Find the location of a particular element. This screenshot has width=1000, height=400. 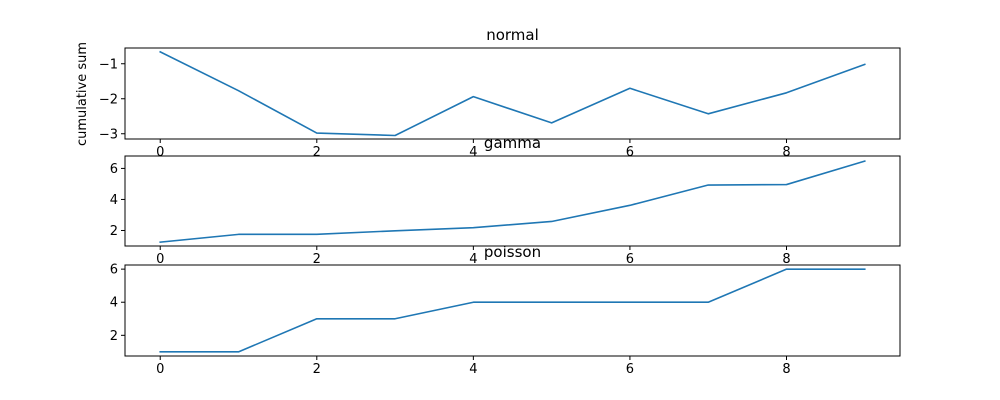

y-axis-label: cumulative sum is located at coordinates (82, 94).